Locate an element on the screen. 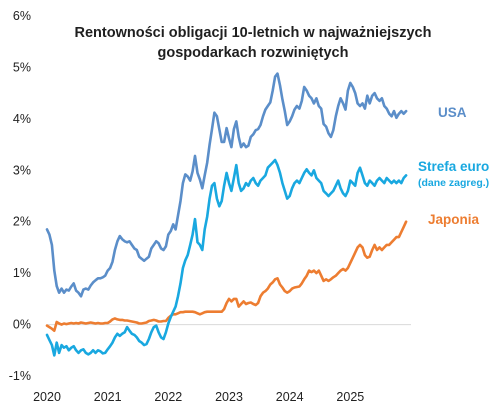 Image resolution: width=503 pixels, height=411 pixels. x-tick-label: 2021 is located at coordinates (108, 397).